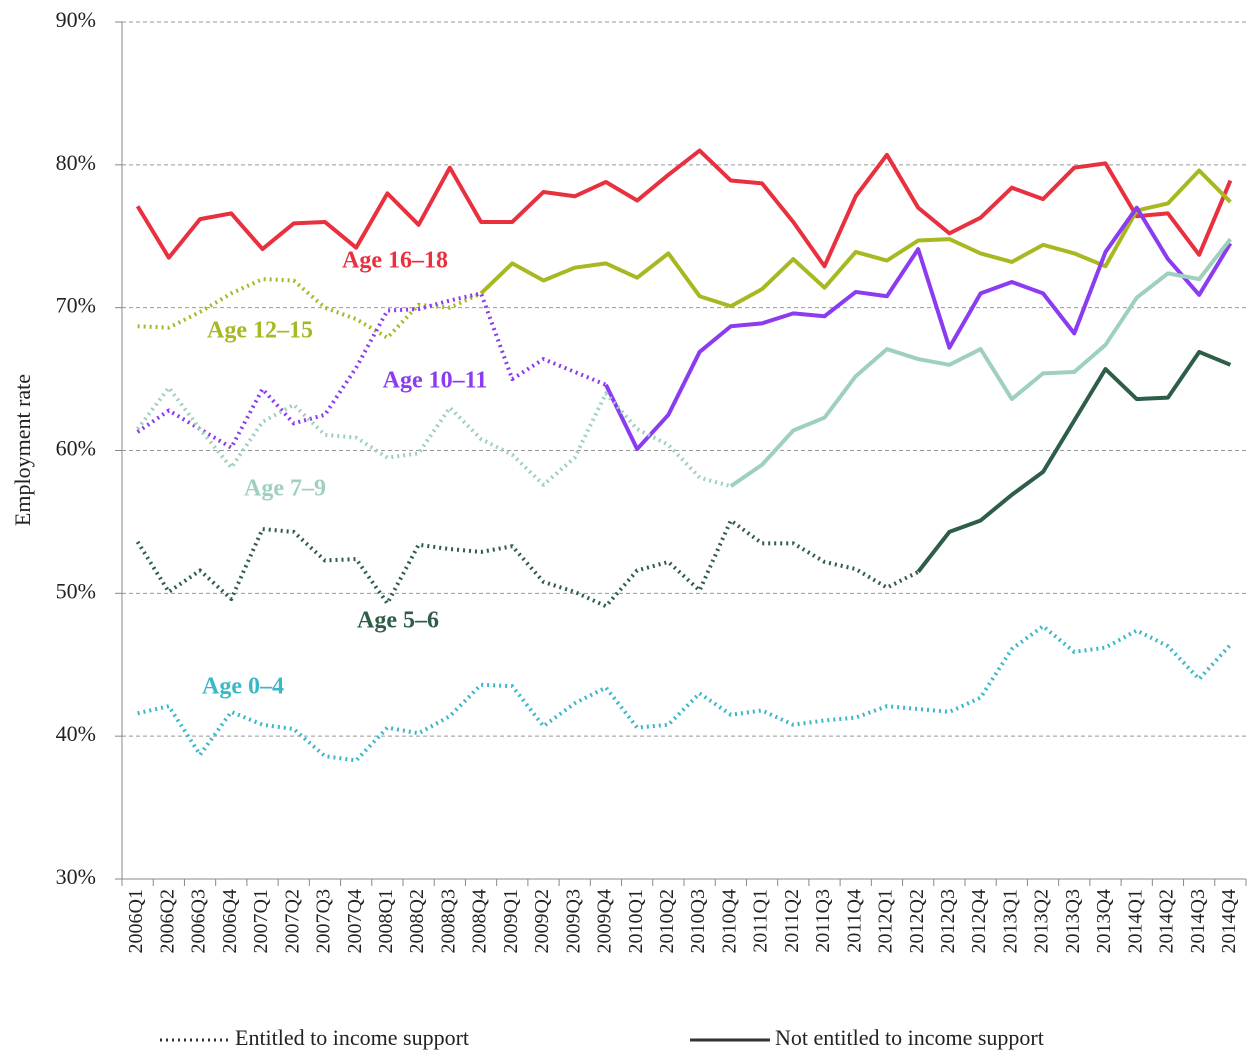 The width and height of the screenshot is (1254, 1057). Describe the element at coordinates (76, 19) in the screenshot. I see `y-tick-label: 90%` at that location.